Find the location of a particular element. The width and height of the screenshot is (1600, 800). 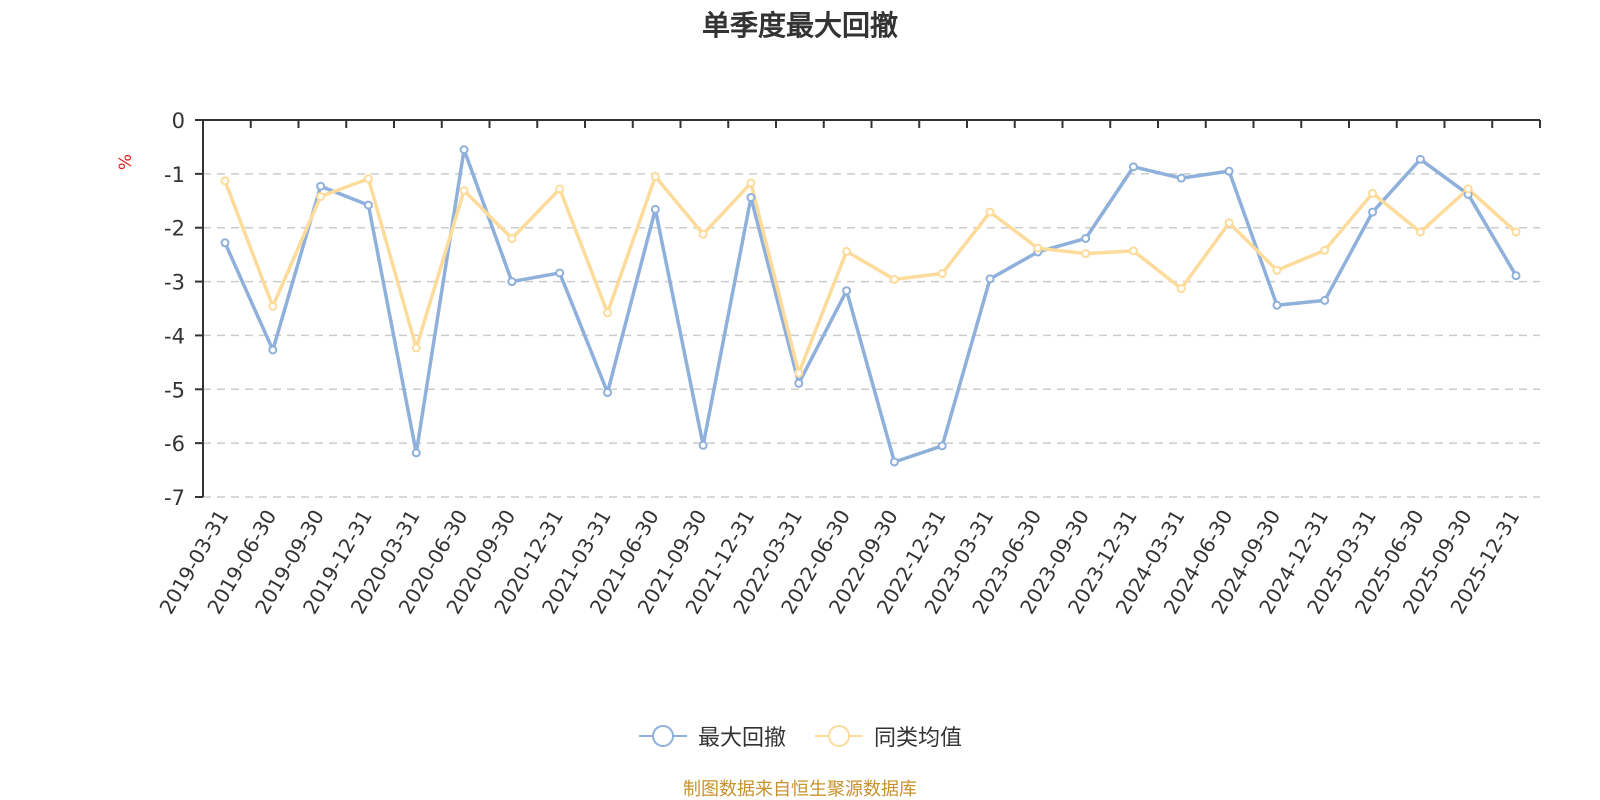

y-tick-label: -1 is located at coordinates (174, 175).